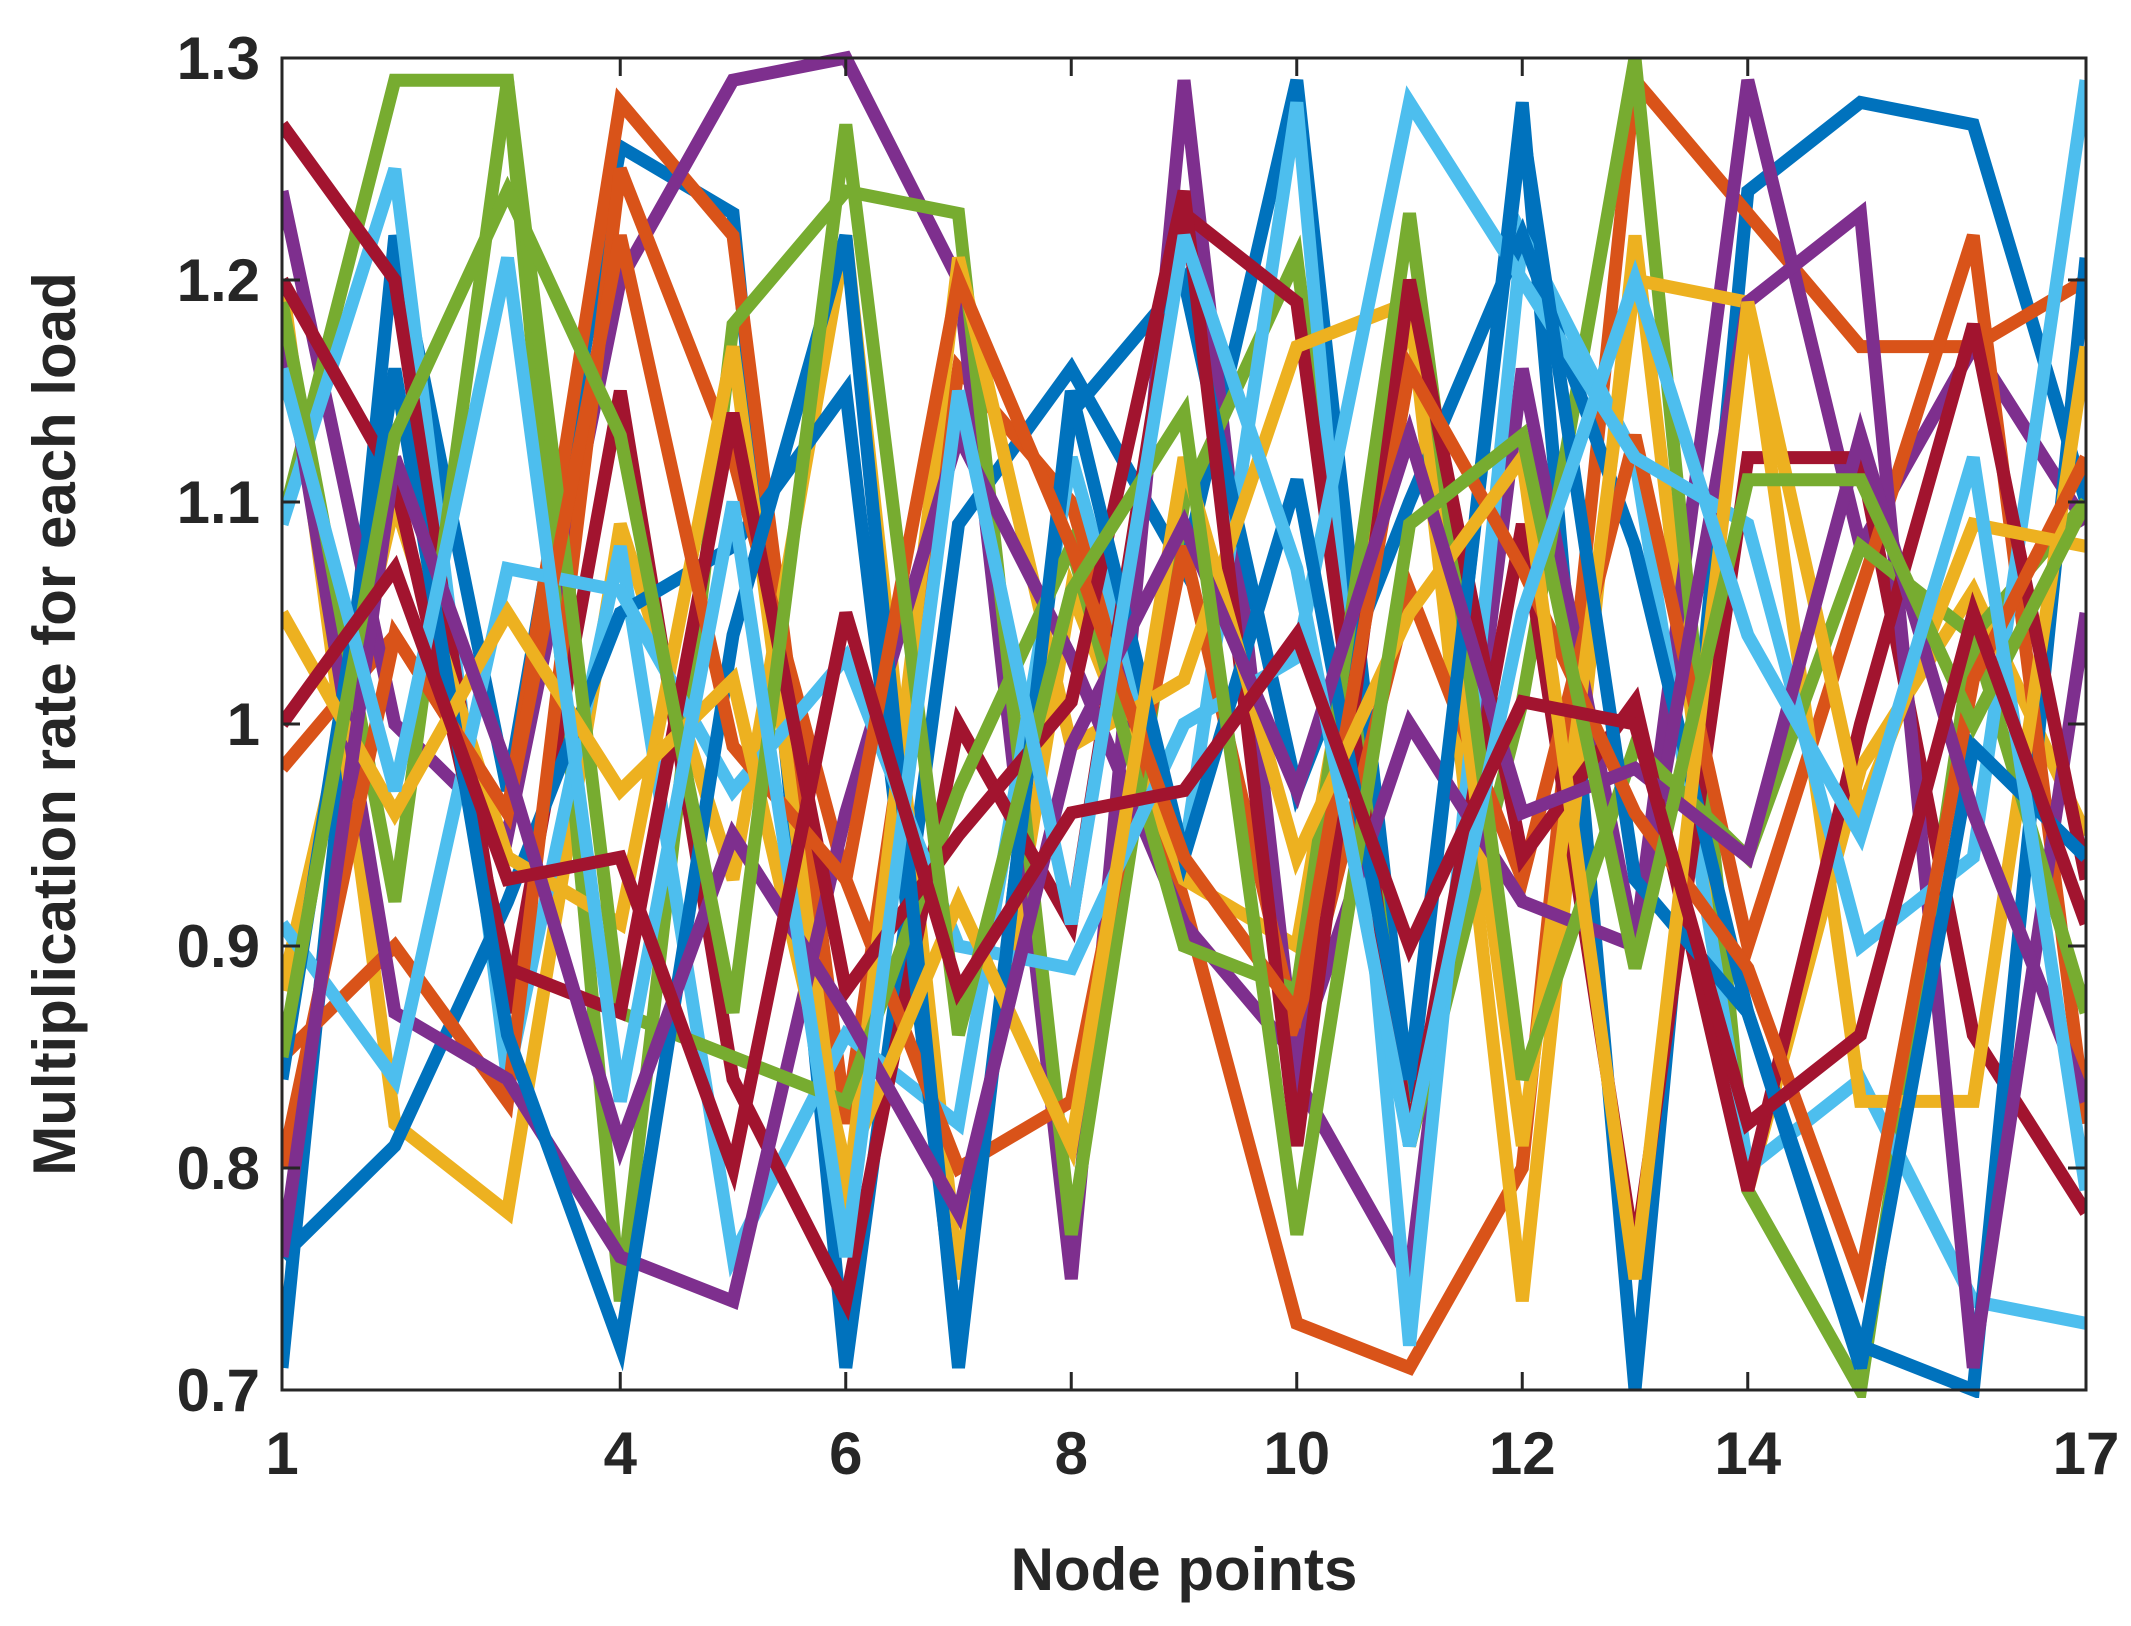  Describe the element at coordinates (218, 946) in the screenshot. I see `y-tick-label: 0.9` at that location.